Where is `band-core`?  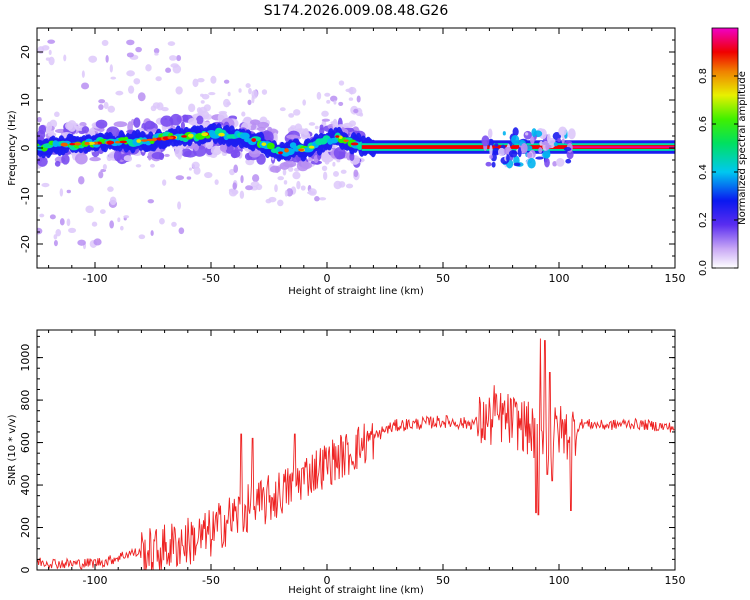
band-core is located at coordinates (518, 147).